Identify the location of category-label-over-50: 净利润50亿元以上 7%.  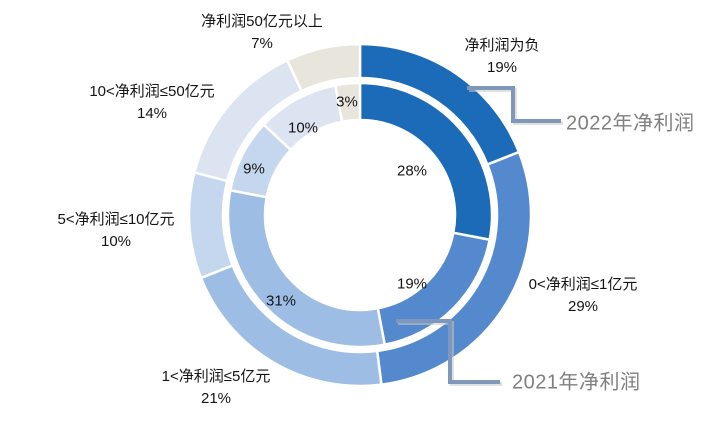
(262, 33).